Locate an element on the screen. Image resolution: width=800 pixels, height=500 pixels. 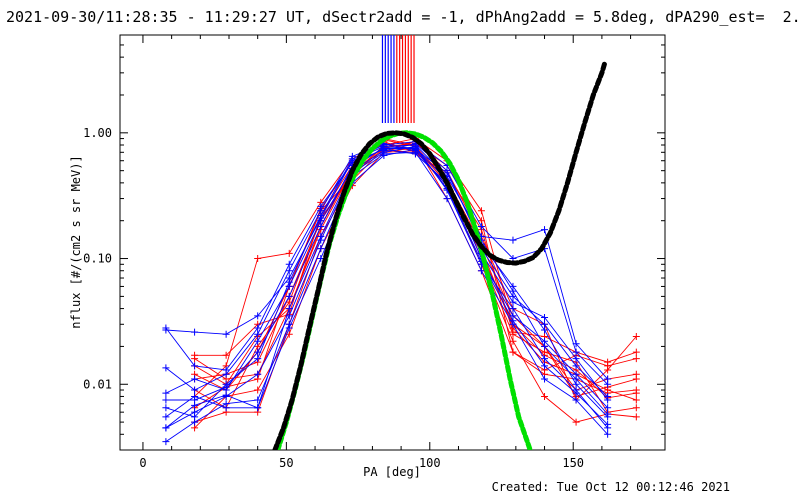
created-timestamp: Created: Tue Oct 12 00:12:46 2021 is located at coordinates (610, 487).